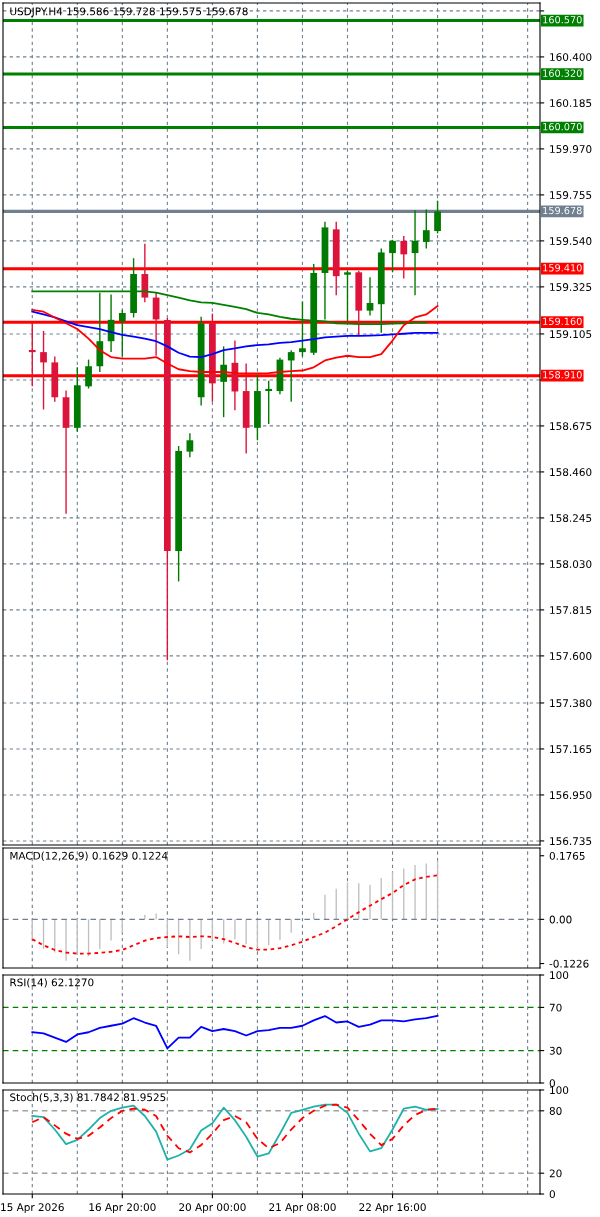 Image resolution: width=600 pixels, height=1217 pixels. Describe the element at coordinates (212, 1208) in the screenshot. I see `x-tick-label: 20 Apr 00:00` at that location.